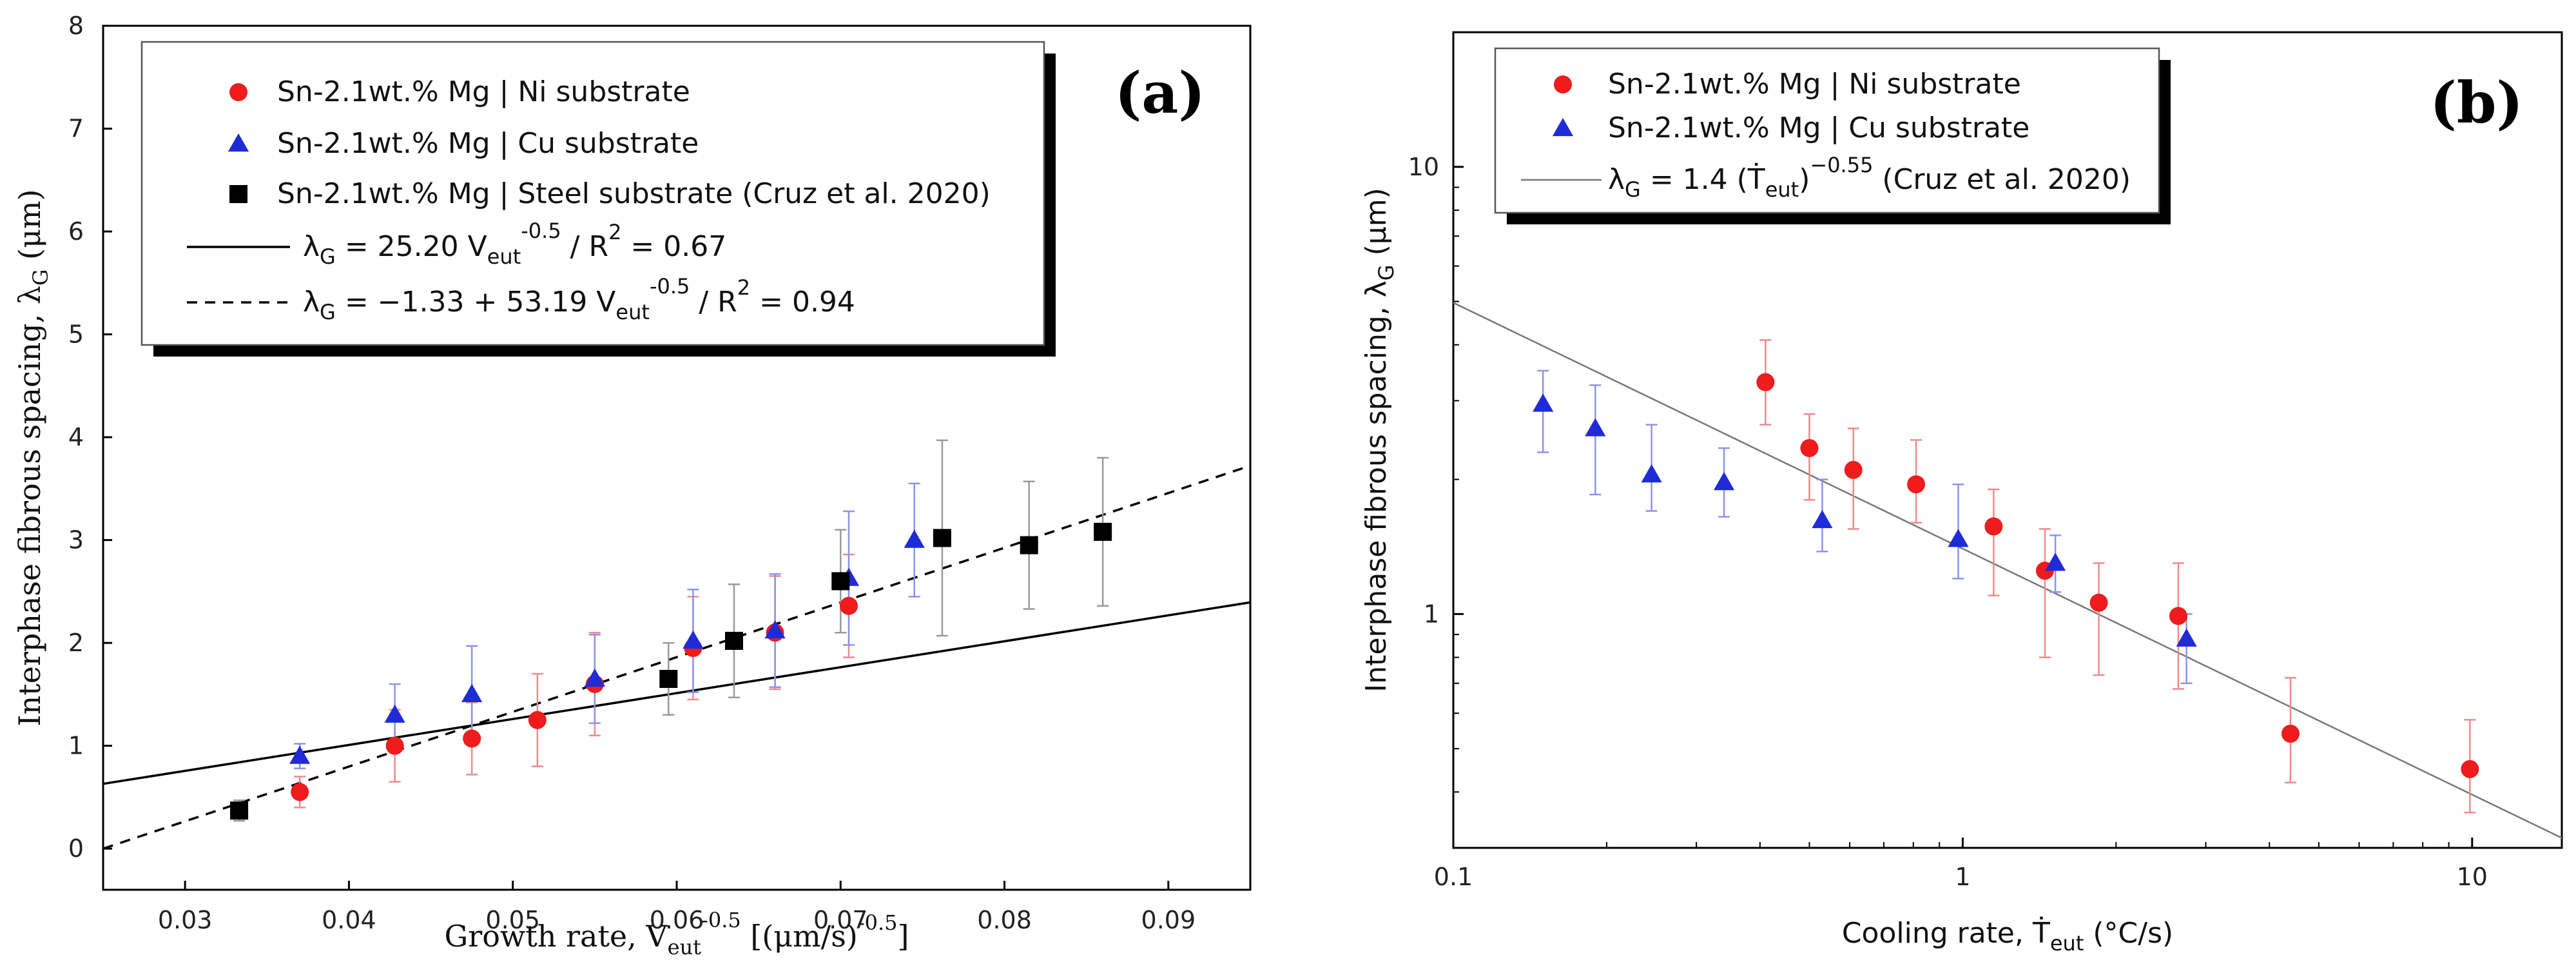 Image resolution: width=2576 pixels, height=971 pixels. Describe the element at coordinates (2007, 936) in the screenshot. I see `x-axis-title: Cooling rate, Ṫeut (°C/s)` at that location.